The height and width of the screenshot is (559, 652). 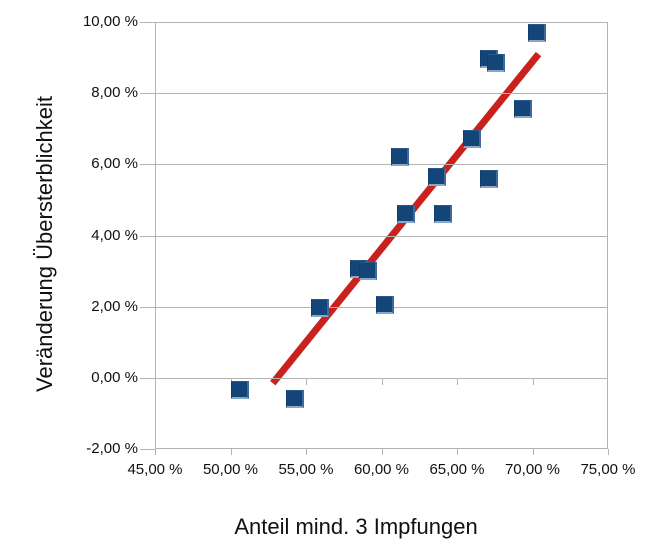 I want to click on y-tick-label: 2,00 %, so click(x=114, y=306).